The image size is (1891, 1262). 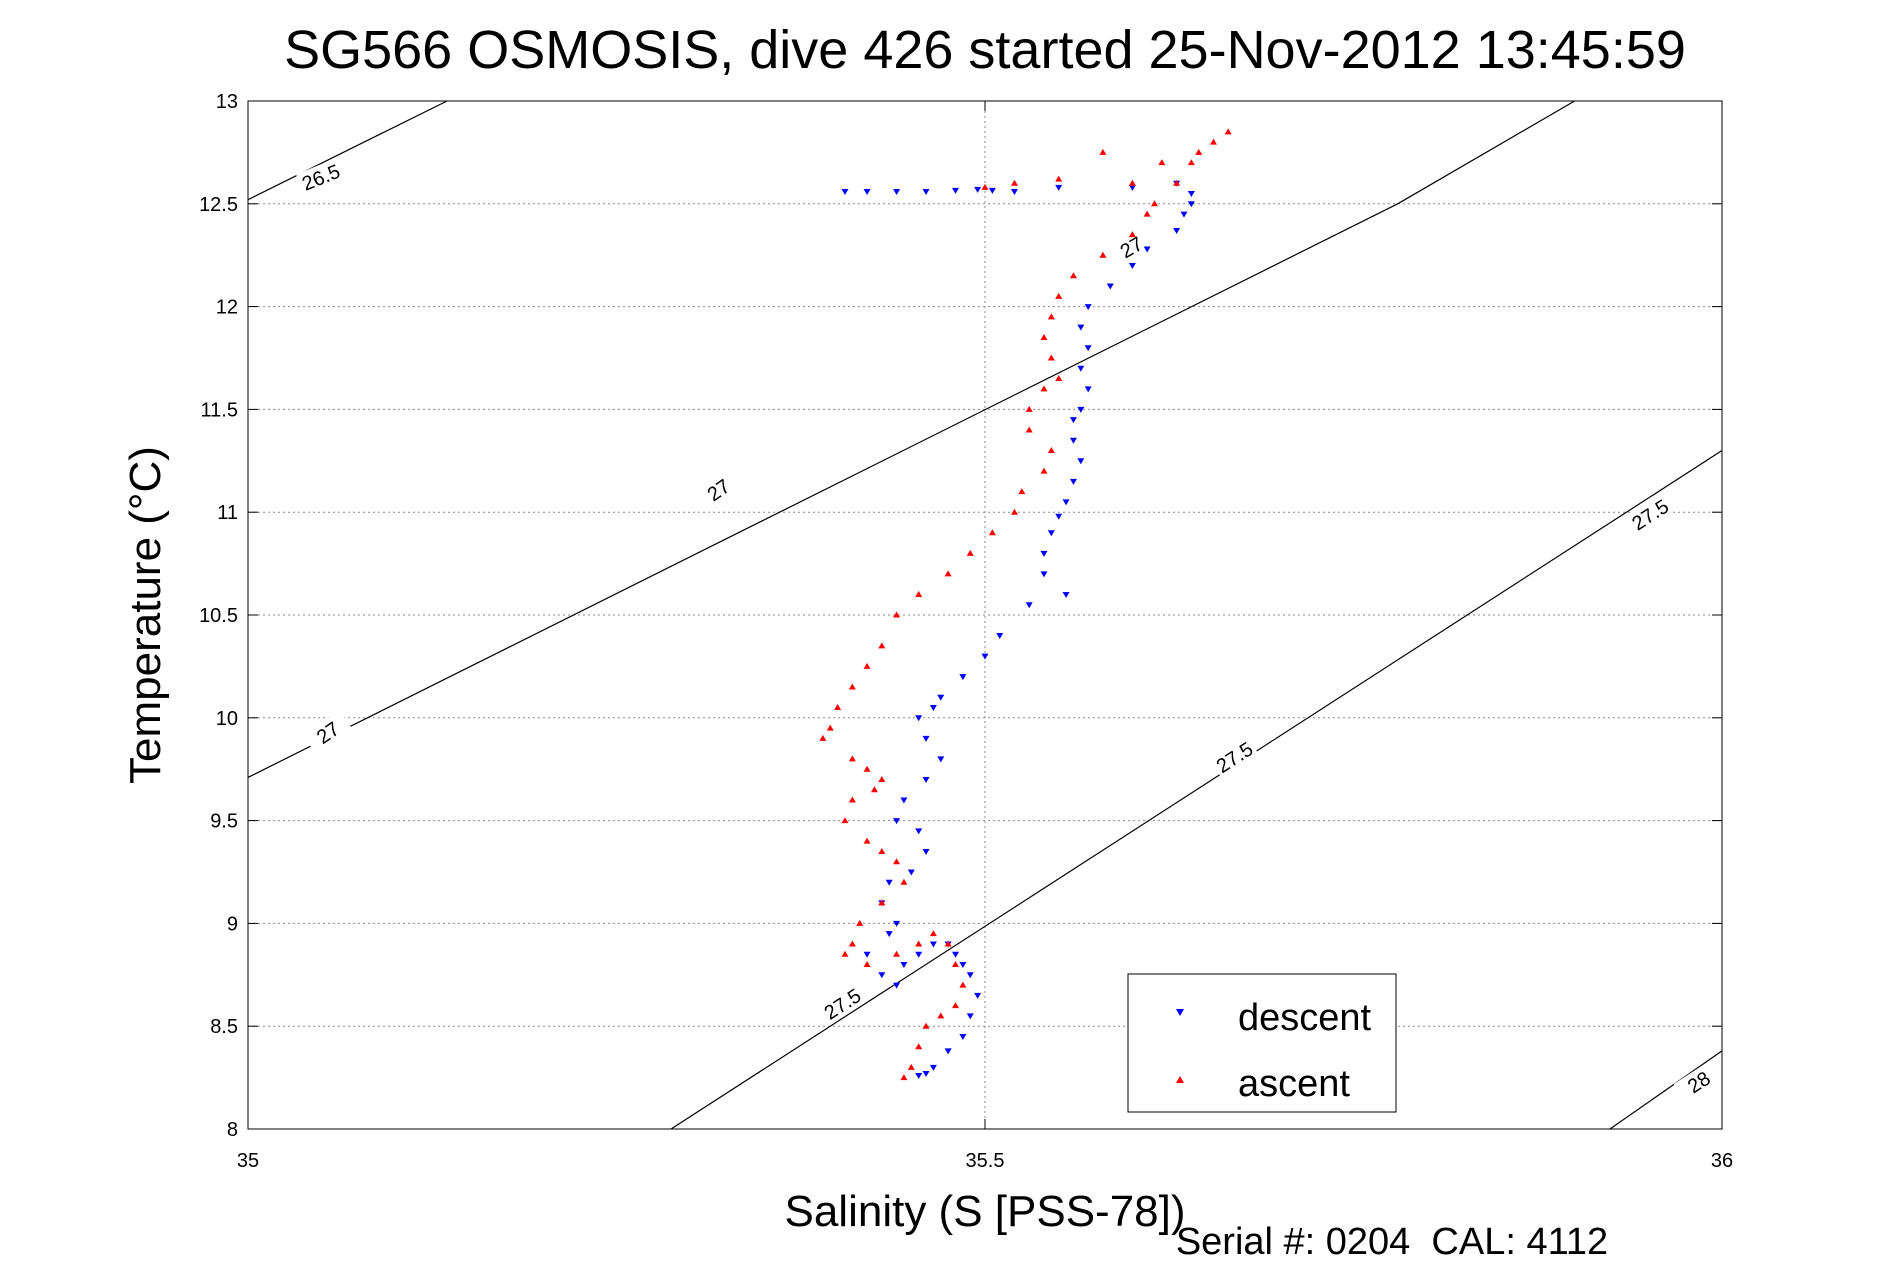 What do you see at coordinates (227, 513) in the screenshot?
I see `y-tick-label: 11` at bounding box center [227, 513].